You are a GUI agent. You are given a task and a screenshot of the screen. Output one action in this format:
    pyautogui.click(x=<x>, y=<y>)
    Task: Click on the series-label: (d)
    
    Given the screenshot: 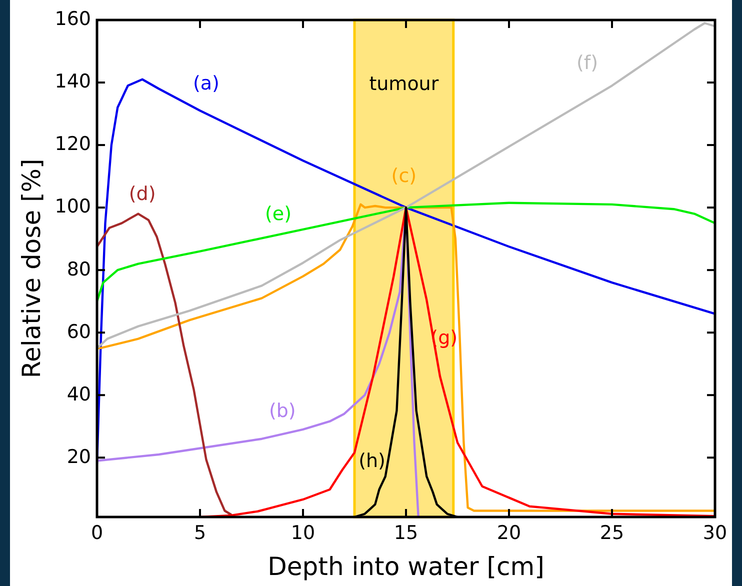 What is the action you would take?
    pyautogui.click(x=142, y=194)
    